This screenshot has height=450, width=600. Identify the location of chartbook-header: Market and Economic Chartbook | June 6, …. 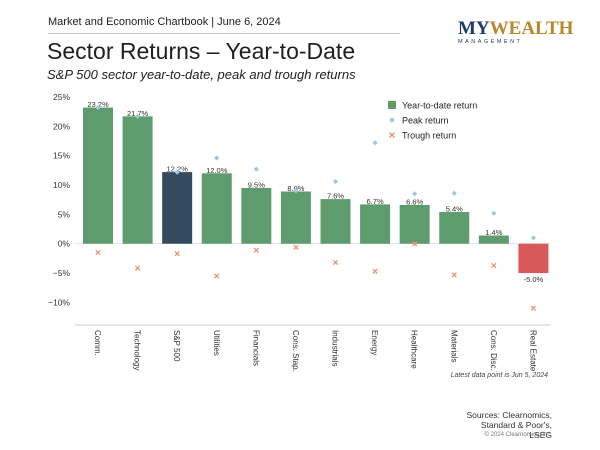
(164, 22).